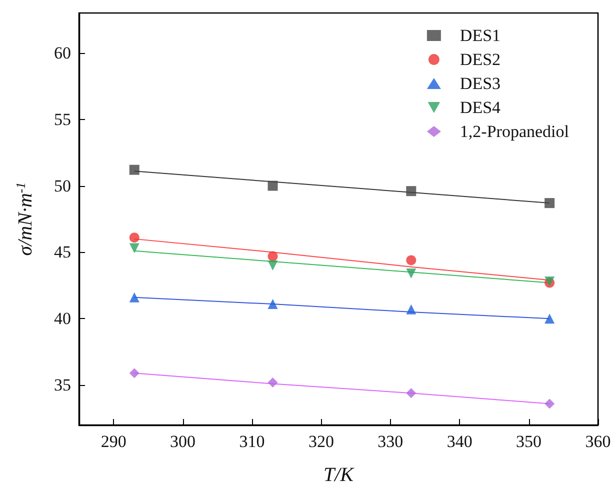 This screenshot has height=490, width=614. Describe the element at coordinates (529, 441) in the screenshot. I see `x-tick-label: 350` at that location.